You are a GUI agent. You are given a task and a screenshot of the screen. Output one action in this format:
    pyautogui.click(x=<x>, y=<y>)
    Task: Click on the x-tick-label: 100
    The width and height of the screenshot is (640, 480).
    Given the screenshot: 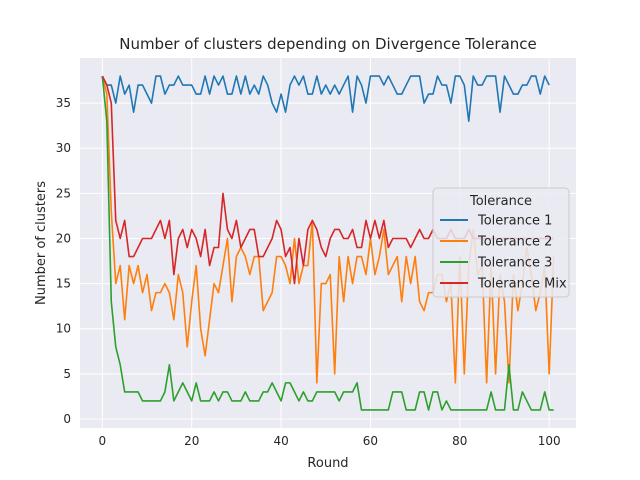 What is the action you would take?
    pyautogui.click(x=549, y=441)
    